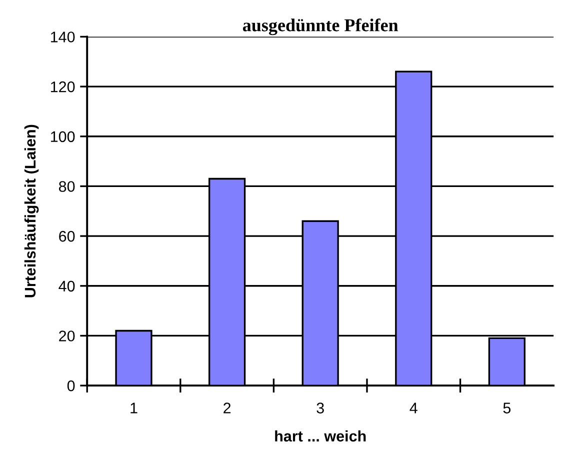  I want to click on y-tick-label: 120, so click(62, 86).